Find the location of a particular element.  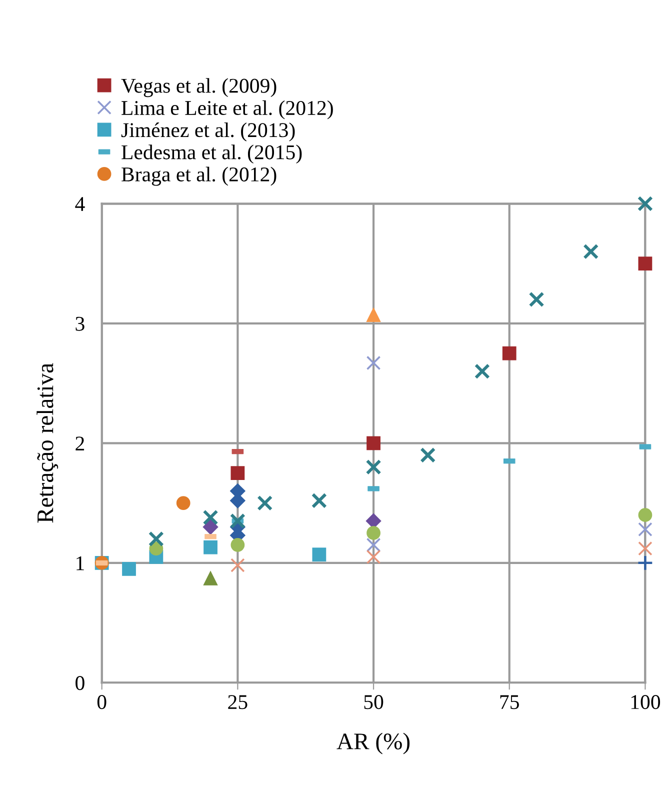

legend-label: Braga et al. (2012) is located at coordinates (199, 176).